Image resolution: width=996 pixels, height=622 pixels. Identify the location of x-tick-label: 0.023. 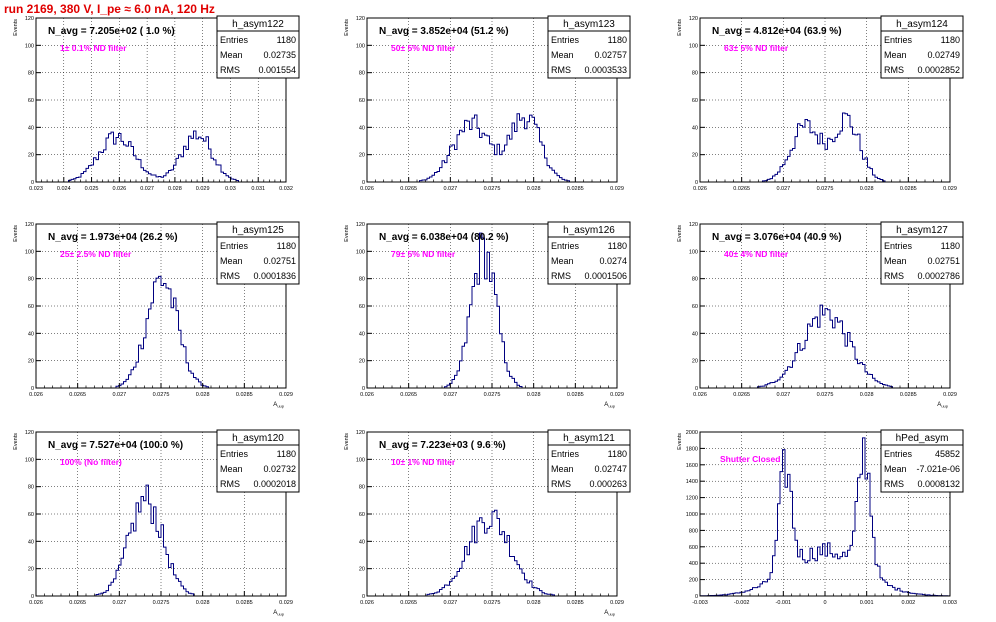
(36, 189).